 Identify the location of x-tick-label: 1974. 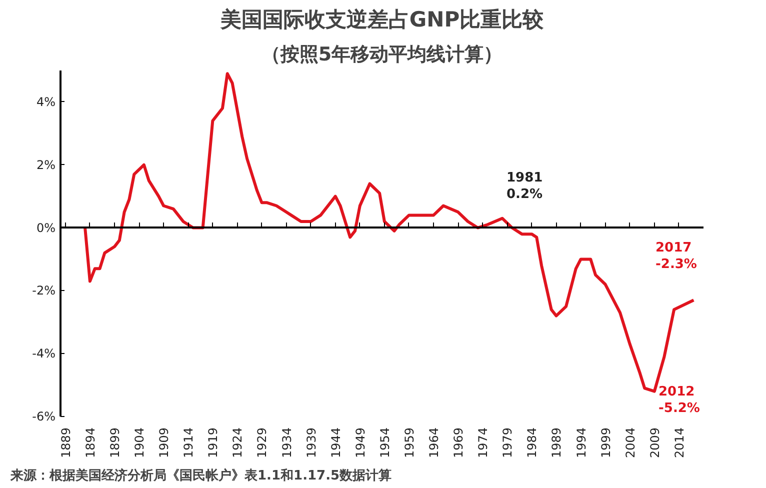
(483, 442).